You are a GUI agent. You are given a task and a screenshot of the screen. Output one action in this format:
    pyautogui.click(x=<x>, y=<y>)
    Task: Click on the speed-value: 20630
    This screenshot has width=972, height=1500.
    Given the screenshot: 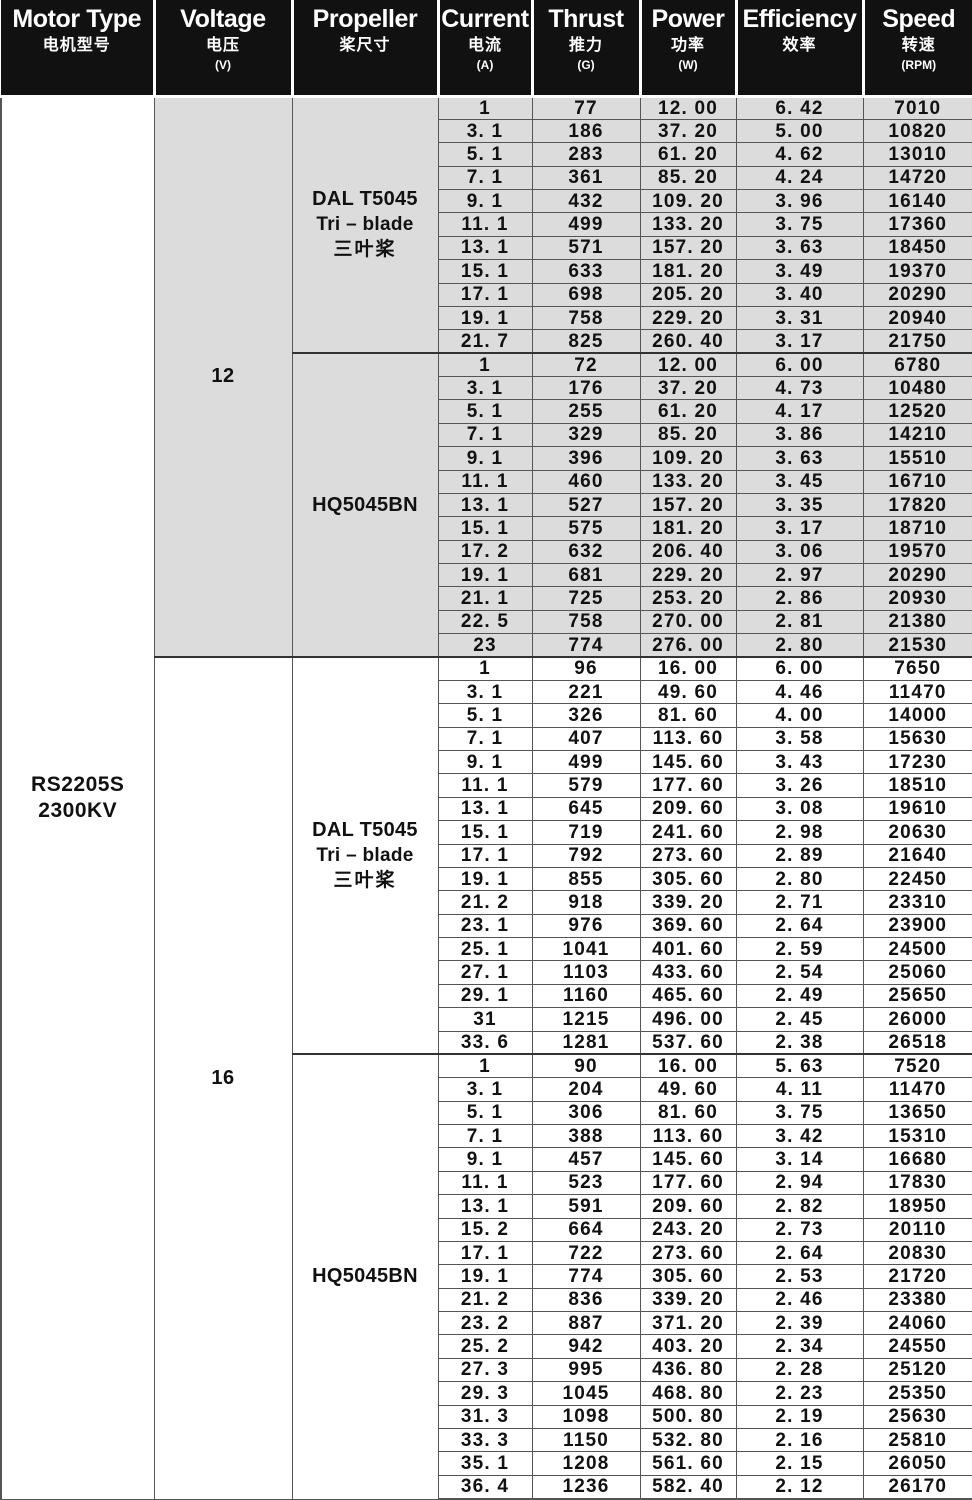 What is the action you would take?
    pyautogui.click(x=917, y=832)
    